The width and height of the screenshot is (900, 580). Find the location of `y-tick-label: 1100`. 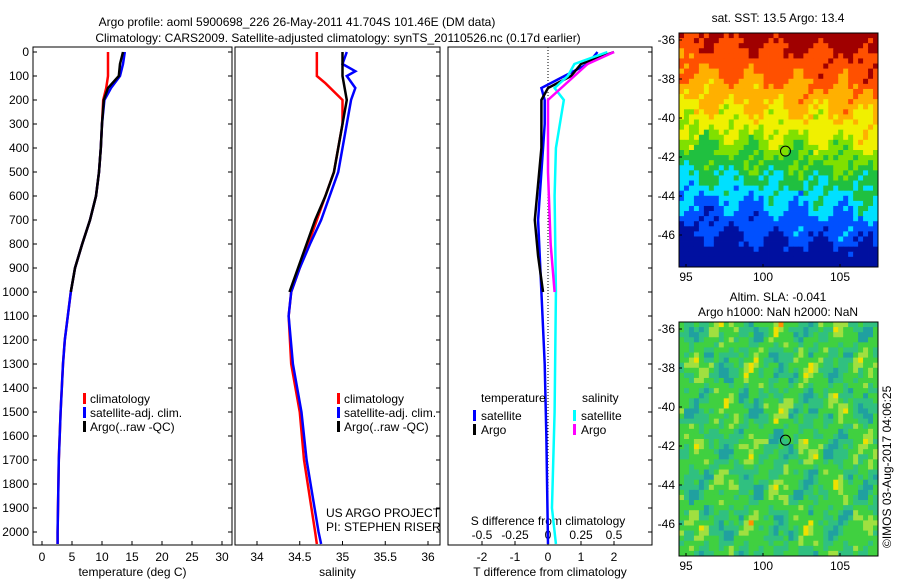

y-tick-label: 1100 is located at coordinates (16, 316).